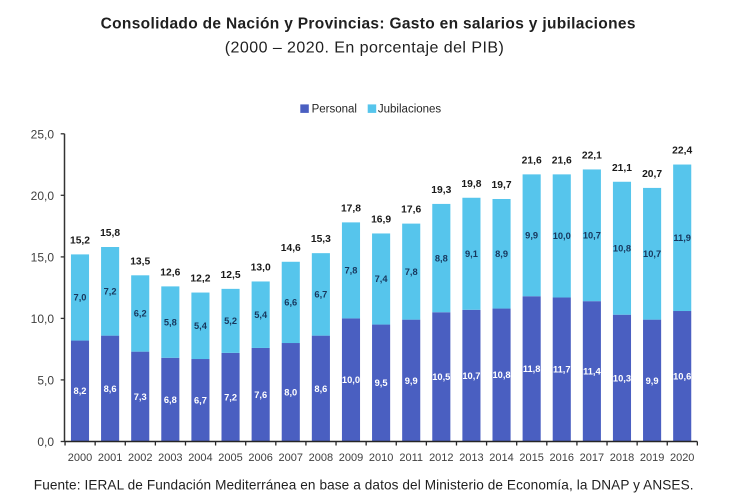  Describe the element at coordinates (365, 48) in the screenshot. I see `svg-text:(2000 – 2020. En porcentaje de: (2000 – 2020. En porcentaje del PIB)` at that location.